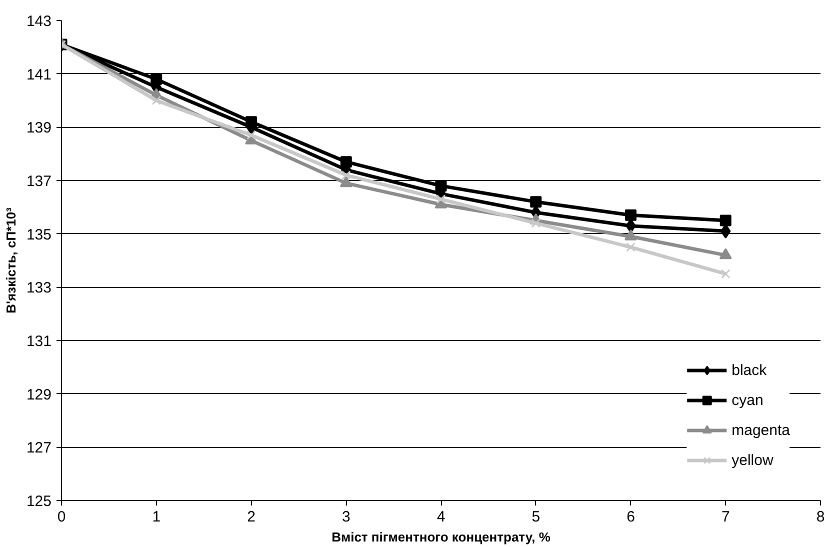 The height and width of the screenshot is (547, 836). I want to click on x-tick-label: 7, so click(725, 517).